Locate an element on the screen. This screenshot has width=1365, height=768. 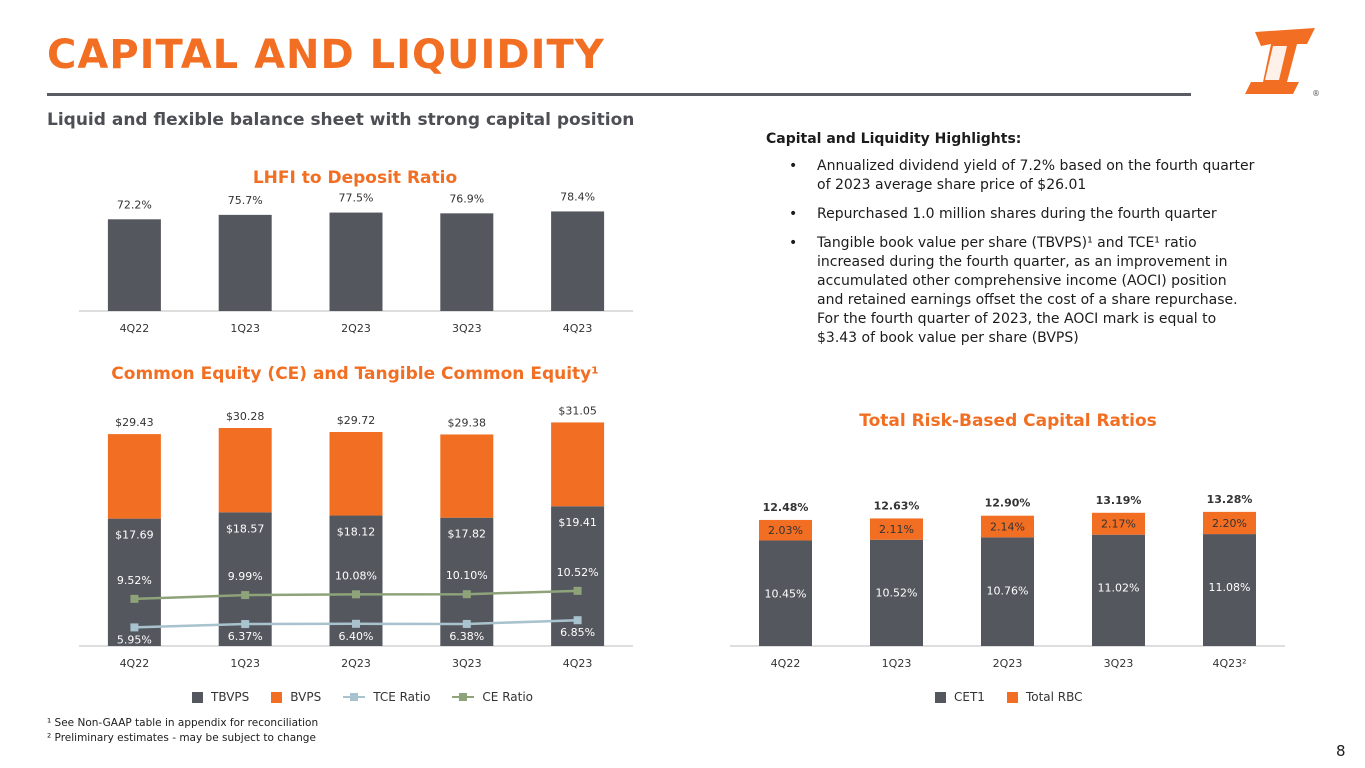
legend-item-tce-ratio: TCE Ratio is located at coordinates (386, 697).